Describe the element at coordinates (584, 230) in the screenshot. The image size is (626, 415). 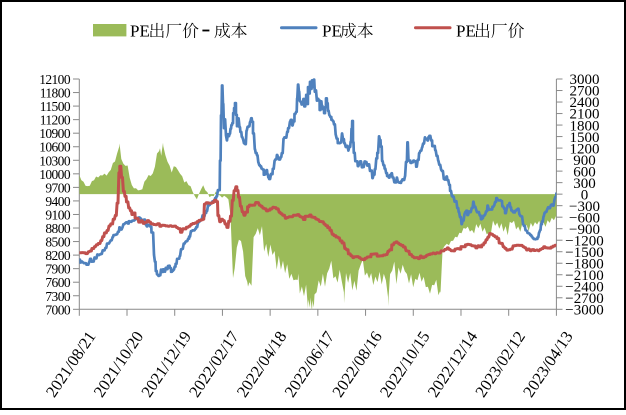
I see `svg-text: −900` at that location.